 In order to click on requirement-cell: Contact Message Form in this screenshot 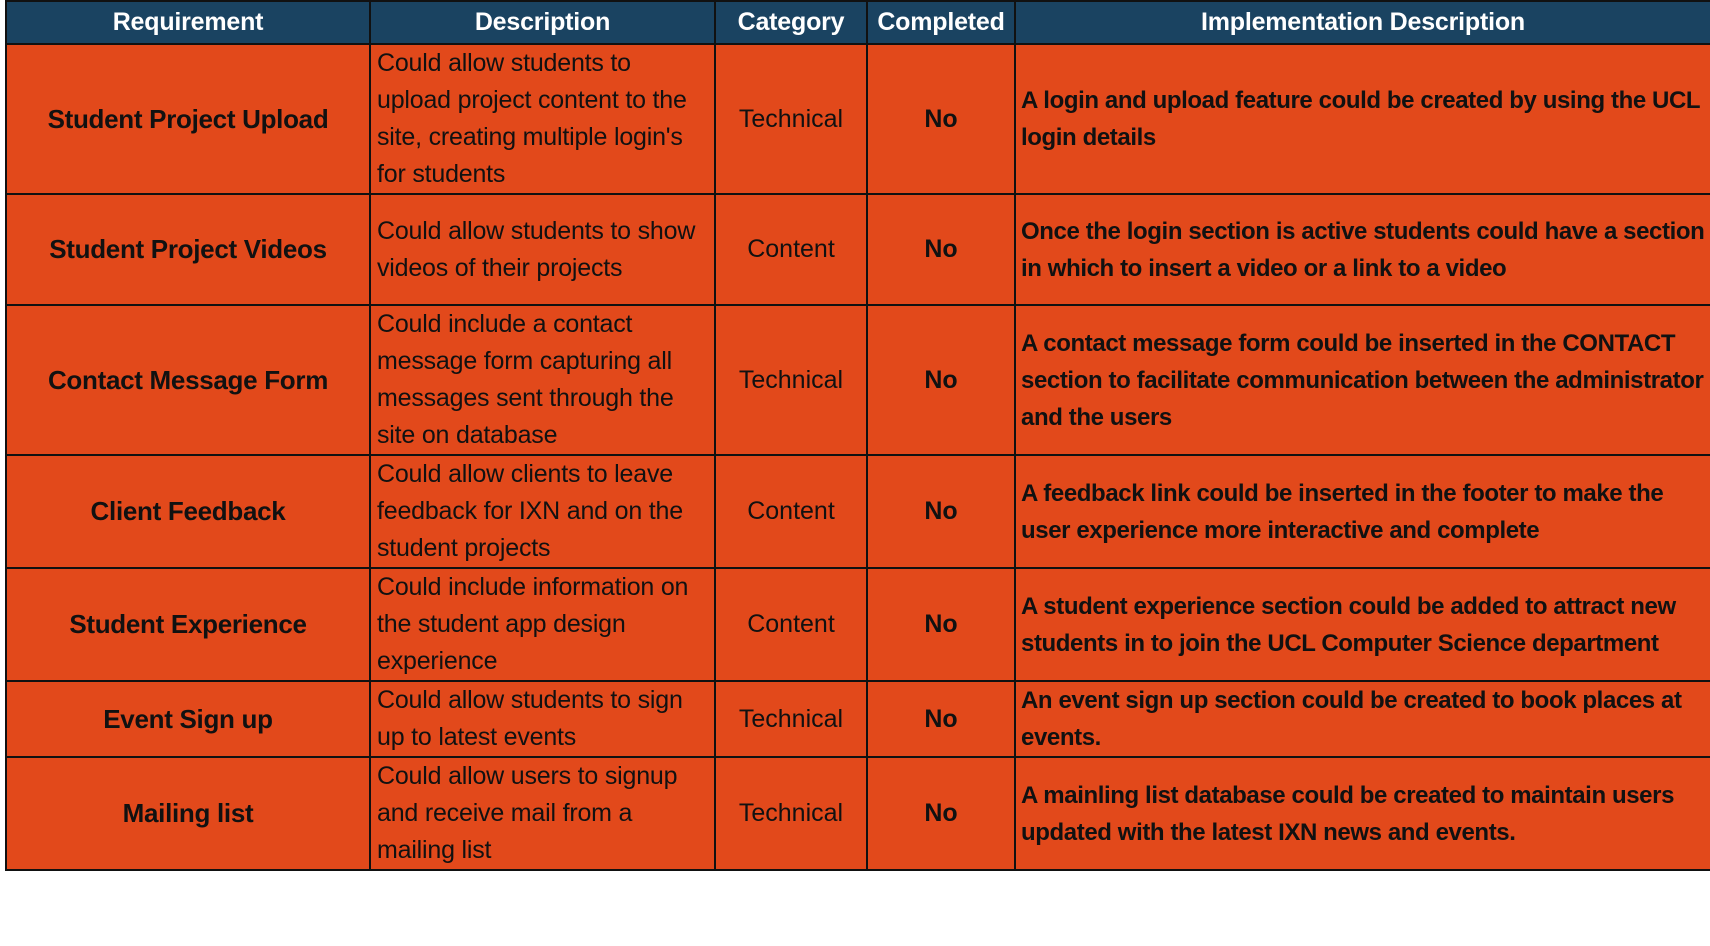, I will do `click(188, 380)`.